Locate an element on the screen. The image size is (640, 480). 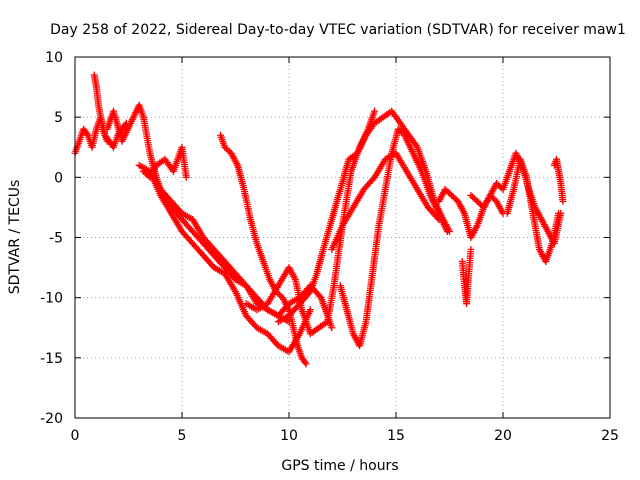
y-axis-label: SDTVAR / TECUs is located at coordinates (15, 237).